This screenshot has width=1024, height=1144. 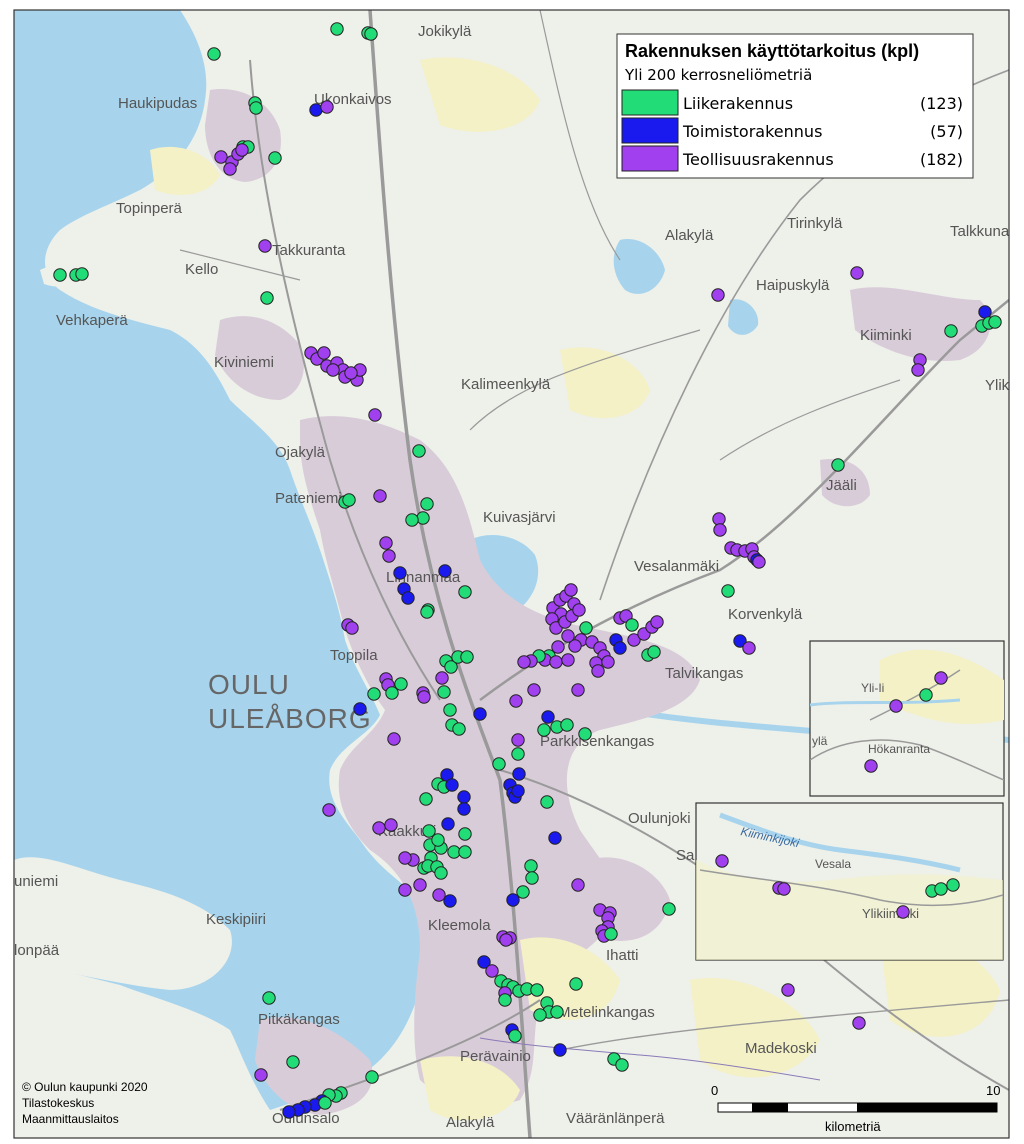 What do you see at coordinates (853, 1126) in the screenshot?
I see `scale-unit: kilometriä` at bounding box center [853, 1126].